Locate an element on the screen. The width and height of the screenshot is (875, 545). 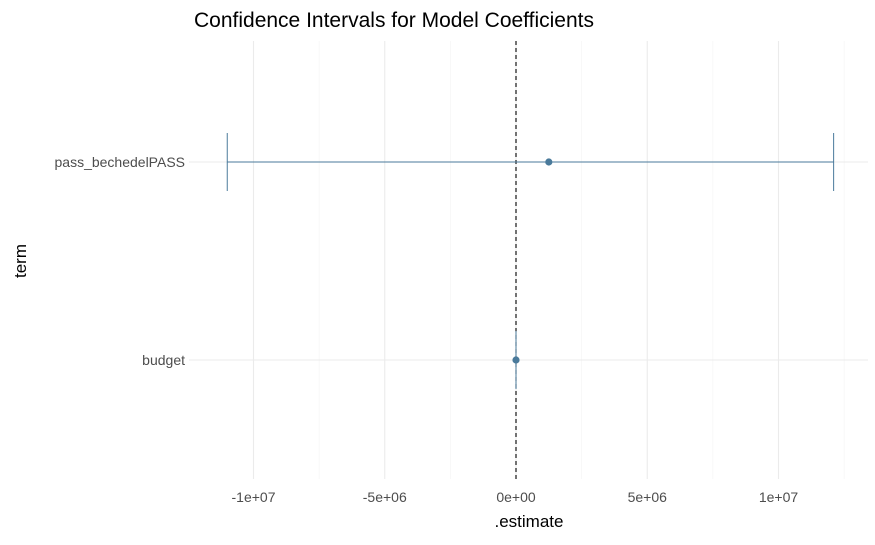
x-tick-label: 5e+06 is located at coordinates (648, 497).